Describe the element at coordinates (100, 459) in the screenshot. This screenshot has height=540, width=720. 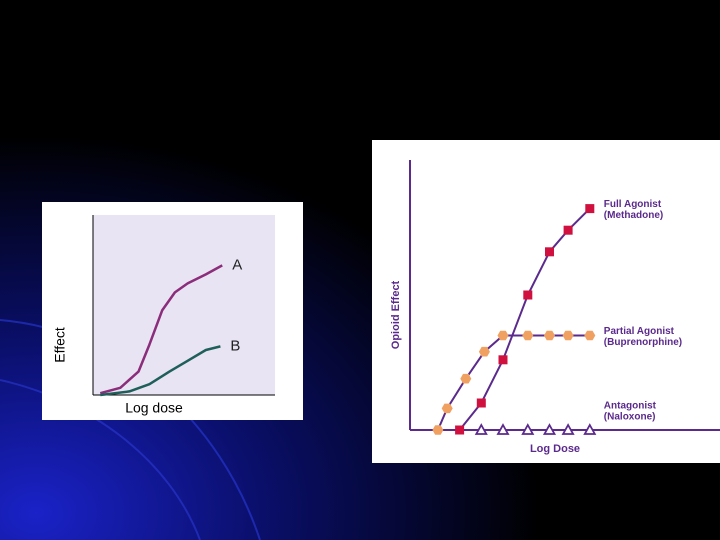
I see `swirl` at that location.